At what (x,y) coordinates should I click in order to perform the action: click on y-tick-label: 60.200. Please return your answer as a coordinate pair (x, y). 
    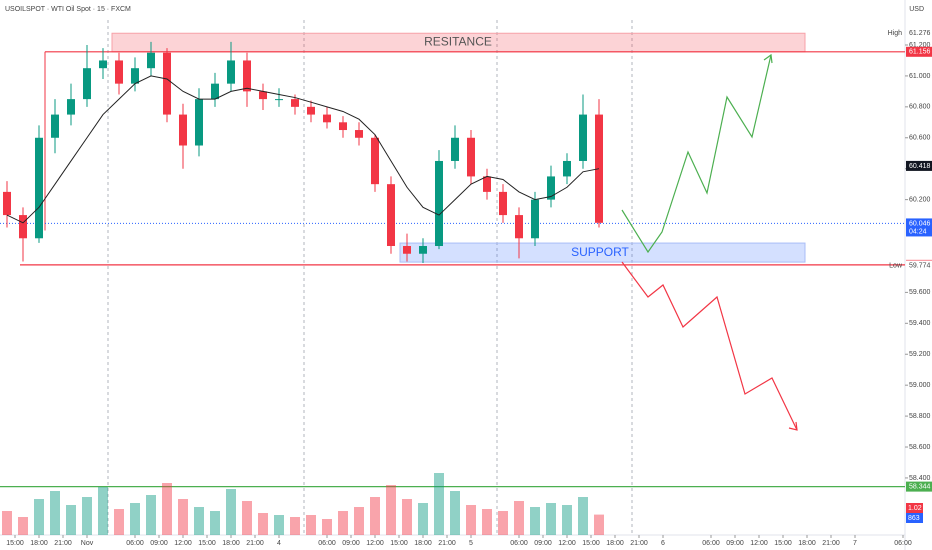
    Looking at the image, I should click on (920, 199).